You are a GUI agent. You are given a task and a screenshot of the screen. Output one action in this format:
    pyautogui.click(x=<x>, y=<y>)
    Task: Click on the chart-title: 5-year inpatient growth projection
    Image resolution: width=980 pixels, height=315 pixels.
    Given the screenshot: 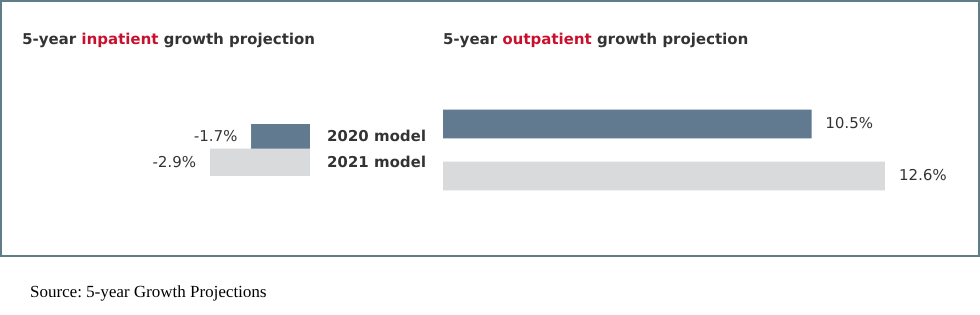 What is the action you would take?
    pyautogui.click(x=168, y=39)
    